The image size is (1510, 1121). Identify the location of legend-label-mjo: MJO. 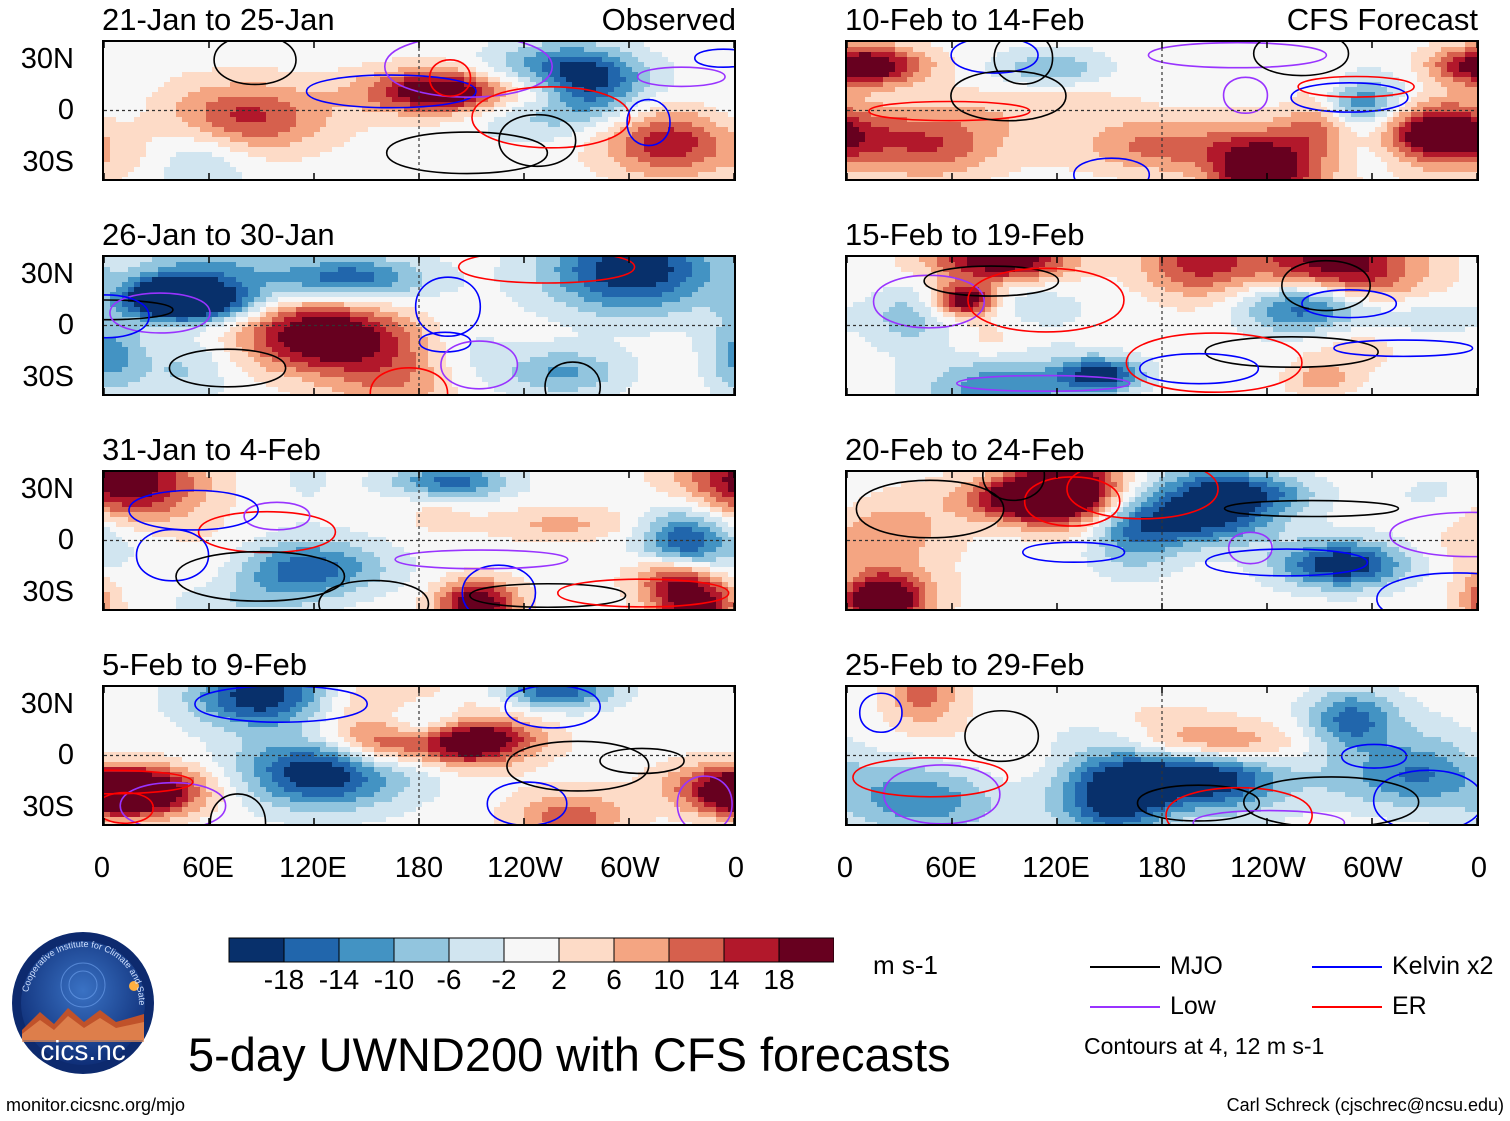
(1196, 966).